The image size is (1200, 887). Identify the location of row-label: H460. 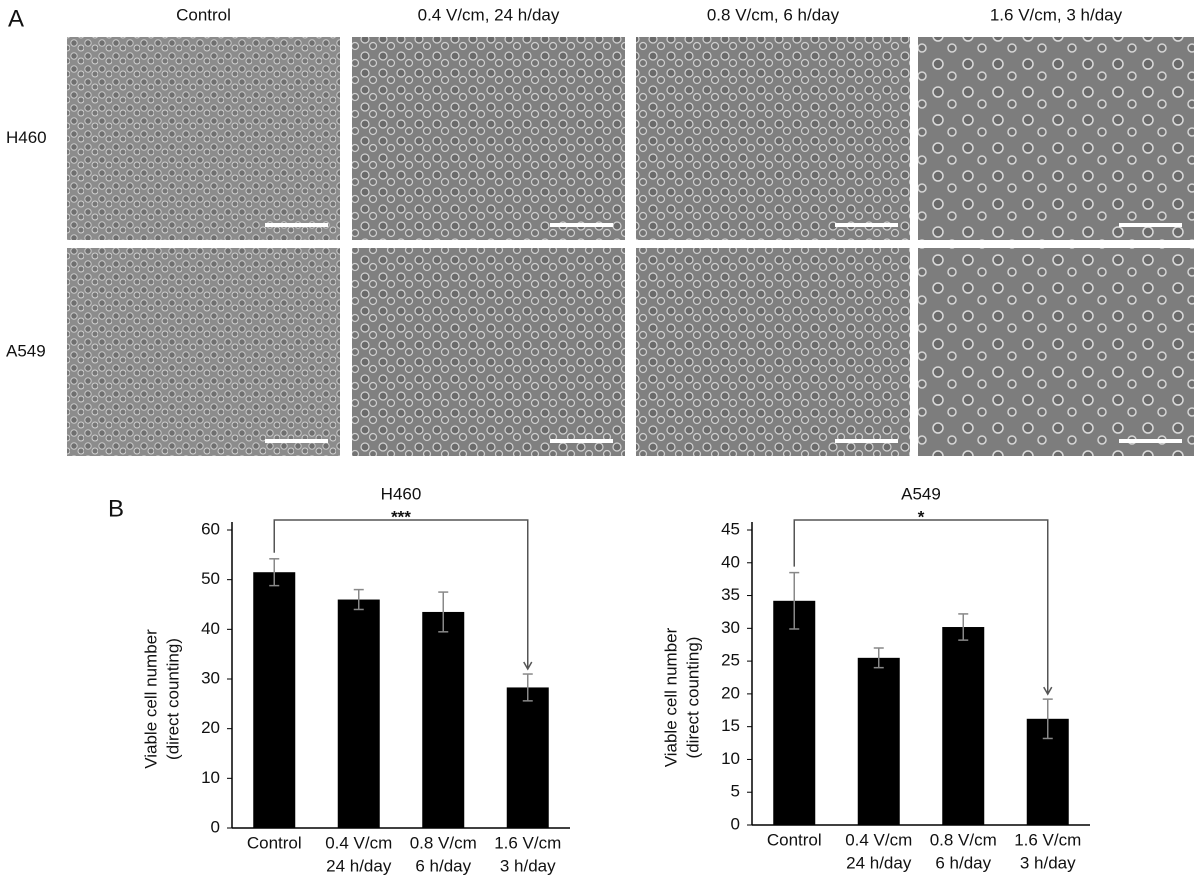
(26, 137).